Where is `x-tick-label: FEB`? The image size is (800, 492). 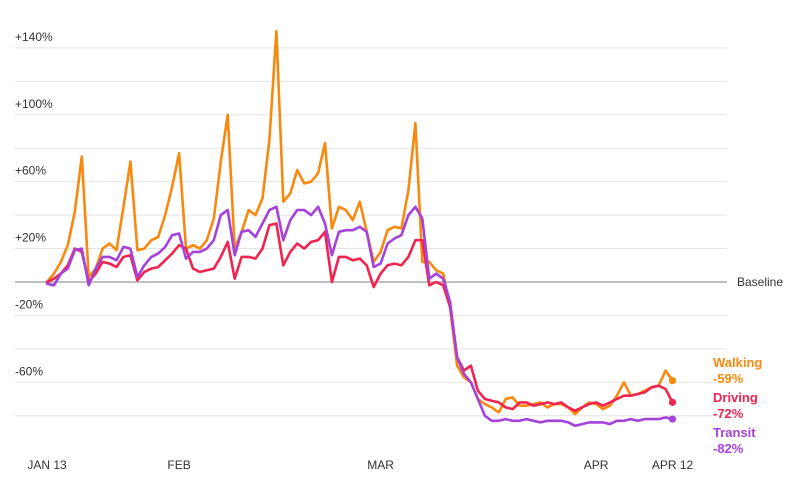 x-tick-label: FEB is located at coordinates (178, 465).